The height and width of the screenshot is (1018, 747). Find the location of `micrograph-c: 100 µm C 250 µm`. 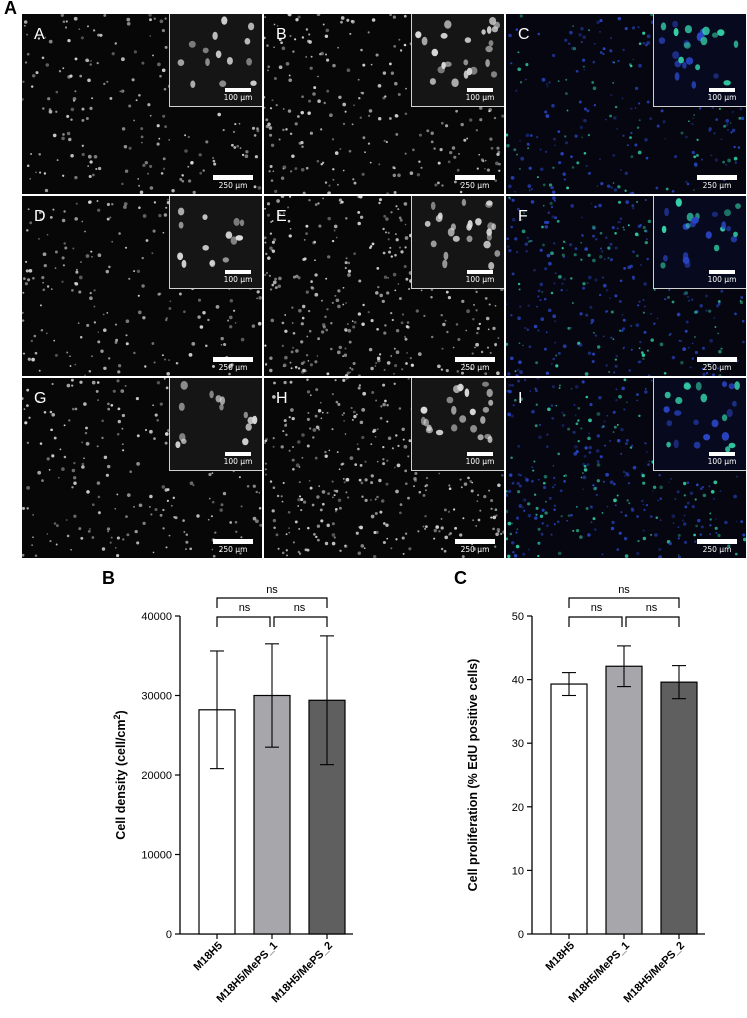

micrograph-c: 100 µm C 250 µm is located at coordinates (626, 104).